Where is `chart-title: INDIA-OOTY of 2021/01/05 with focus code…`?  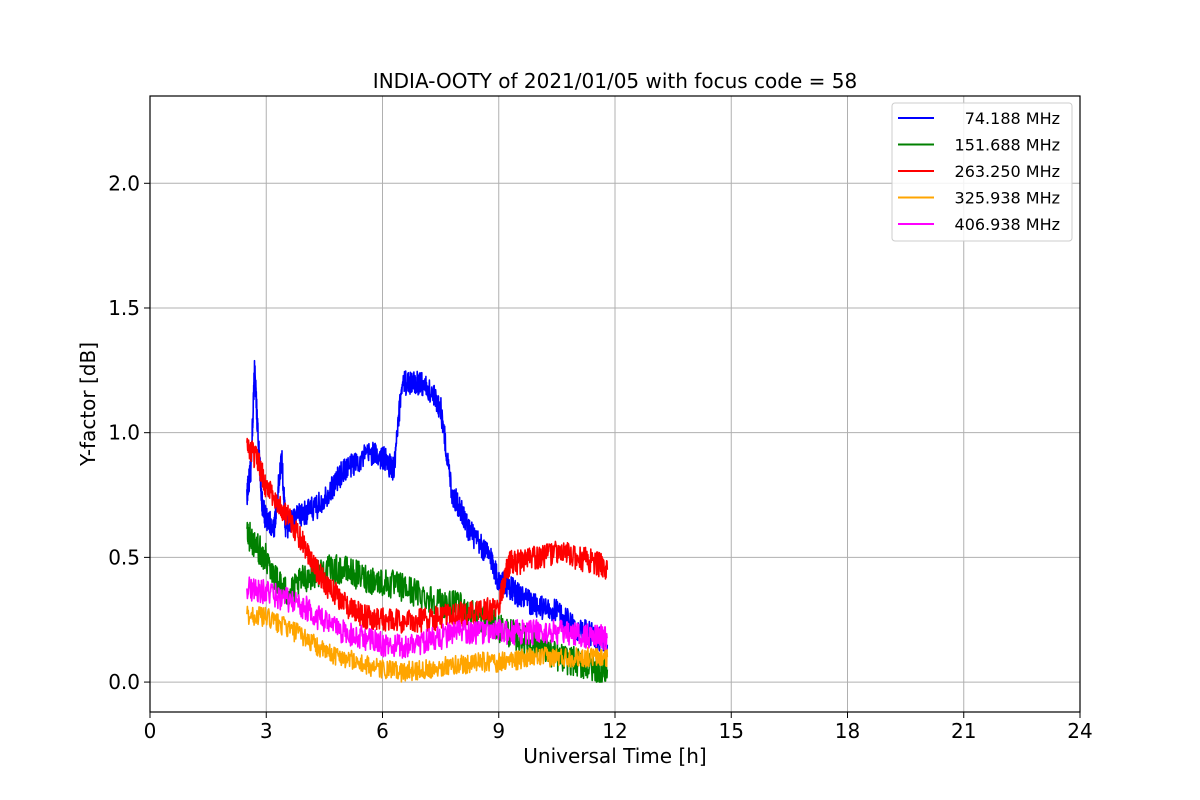
chart-title: INDIA-OOTY of 2021/01/05 with focus code… is located at coordinates (615, 81).